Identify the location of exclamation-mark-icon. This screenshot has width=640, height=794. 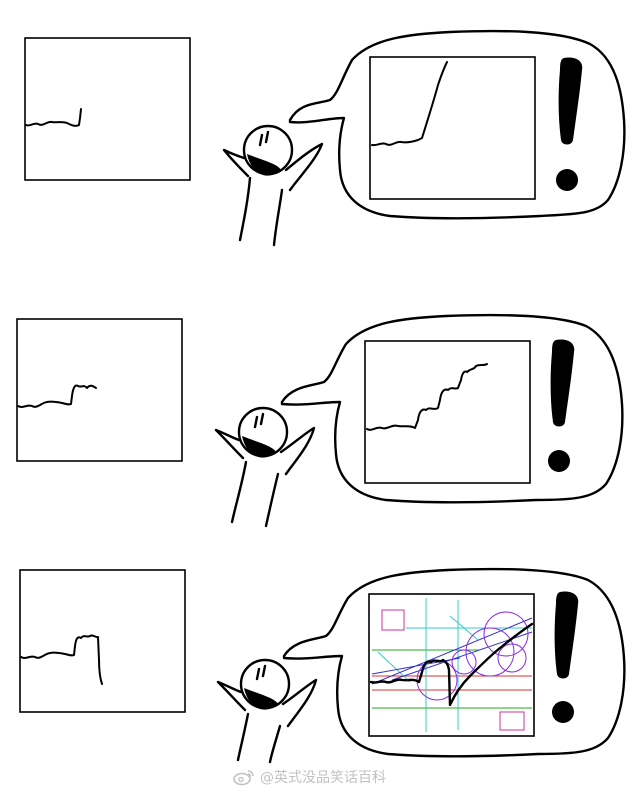
(570, 101).